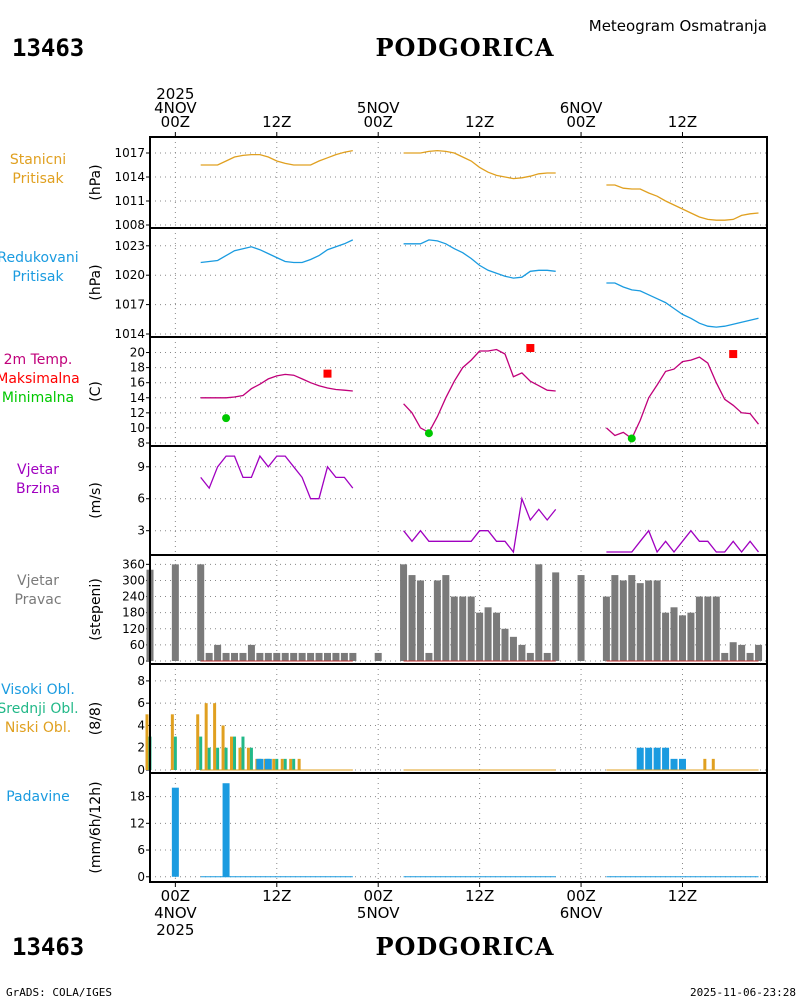 This screenshot has width=800, height=1000. Describe the element at coordinates (48, 48) in the screenshot. I see `station-id-top: 13463` at that location.